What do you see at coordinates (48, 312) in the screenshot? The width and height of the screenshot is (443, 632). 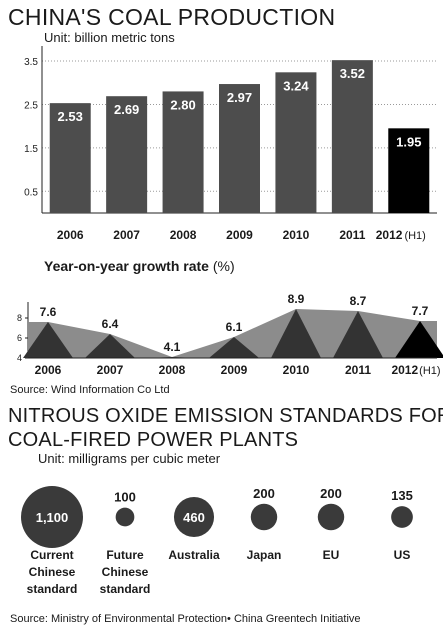 I see `growth-value-label: 7.6` at bounding box center [48, 312].